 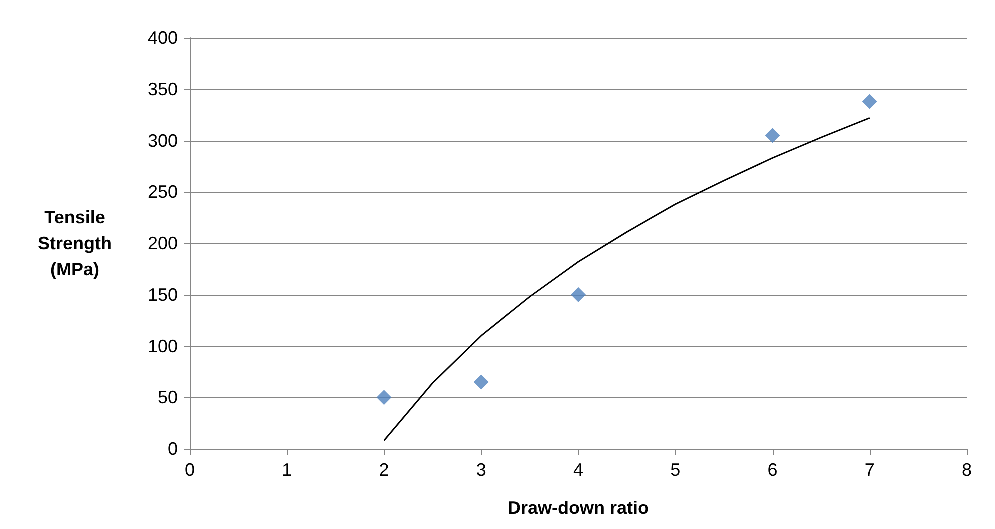 I want to click on x-tick-label: 5, so click(x=675, y=470).